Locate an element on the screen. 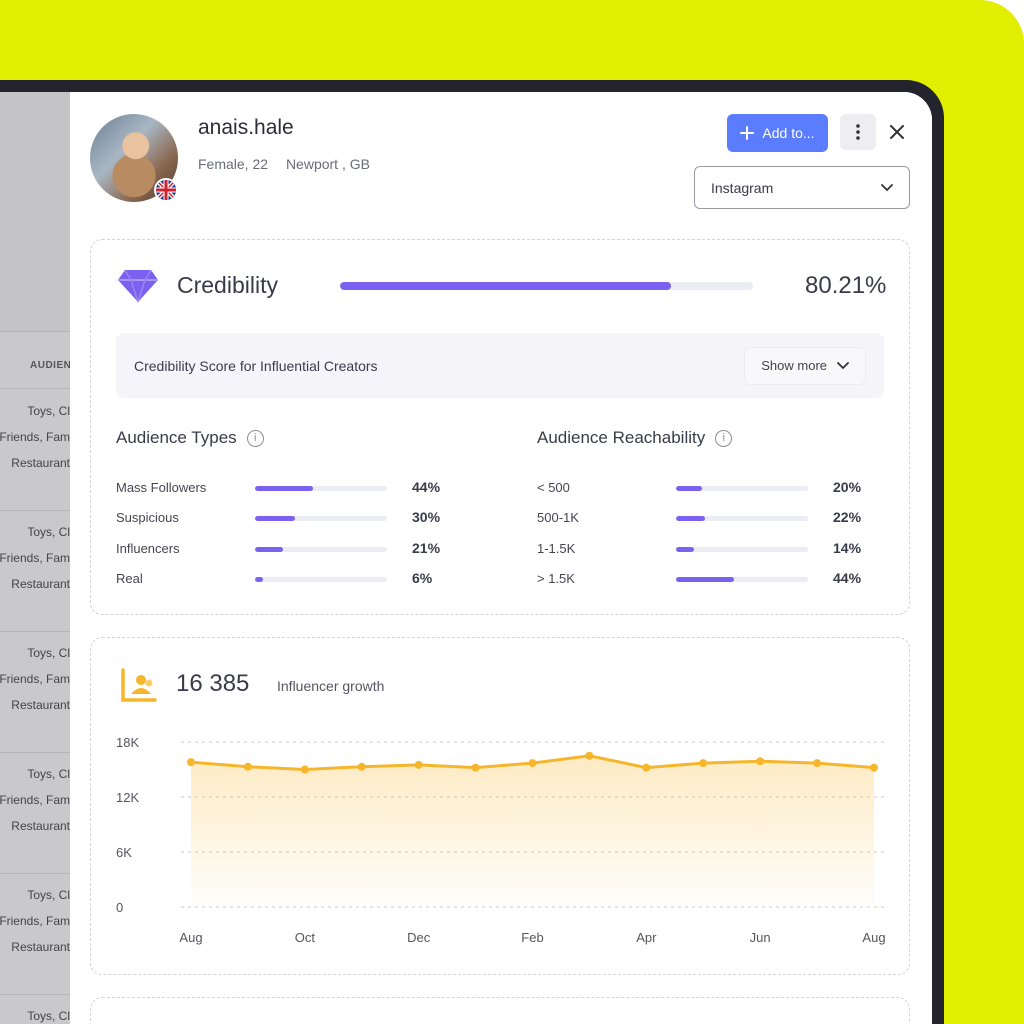  audience-row-label: Influencers is located at coordinates (148, 548).